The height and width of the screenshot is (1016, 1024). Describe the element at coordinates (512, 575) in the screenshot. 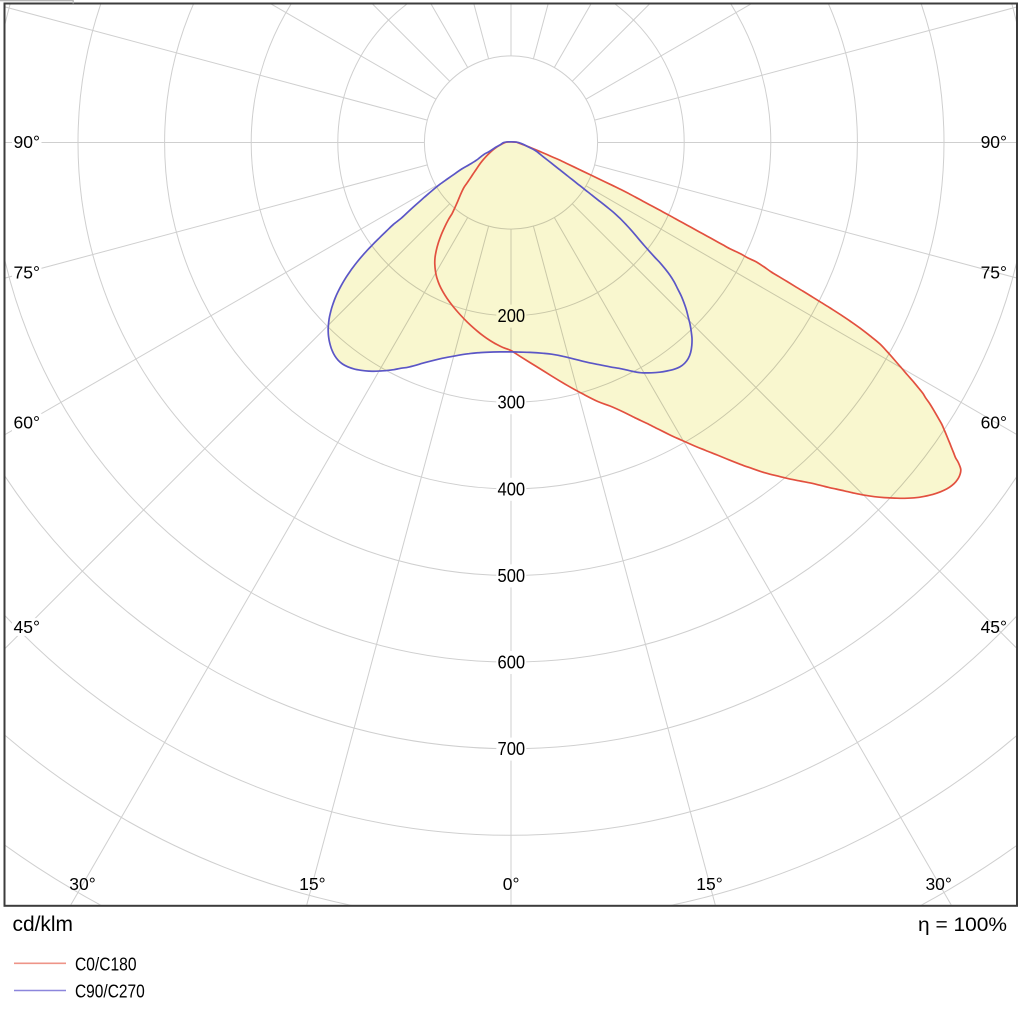

I see `svg-text: 500` at that location.